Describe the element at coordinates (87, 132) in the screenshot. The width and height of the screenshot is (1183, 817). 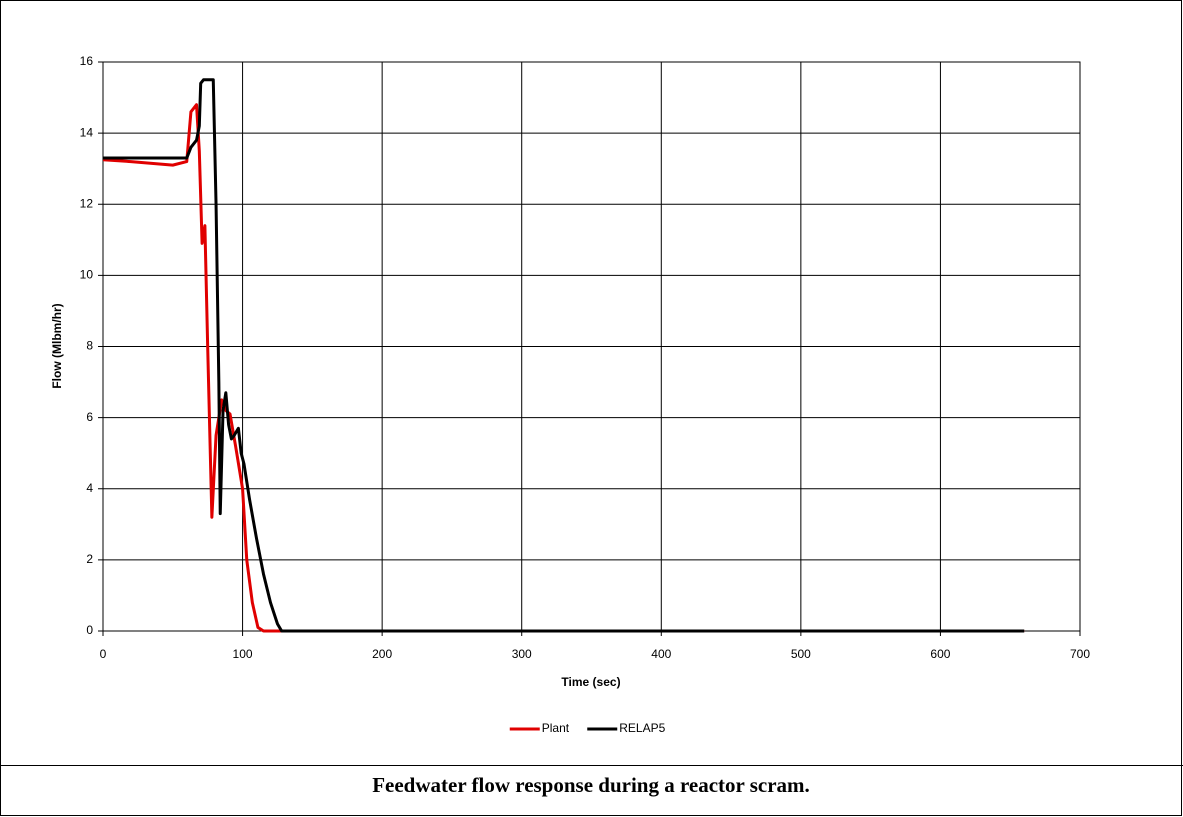
I see `y-tick-label: 14` at that location.